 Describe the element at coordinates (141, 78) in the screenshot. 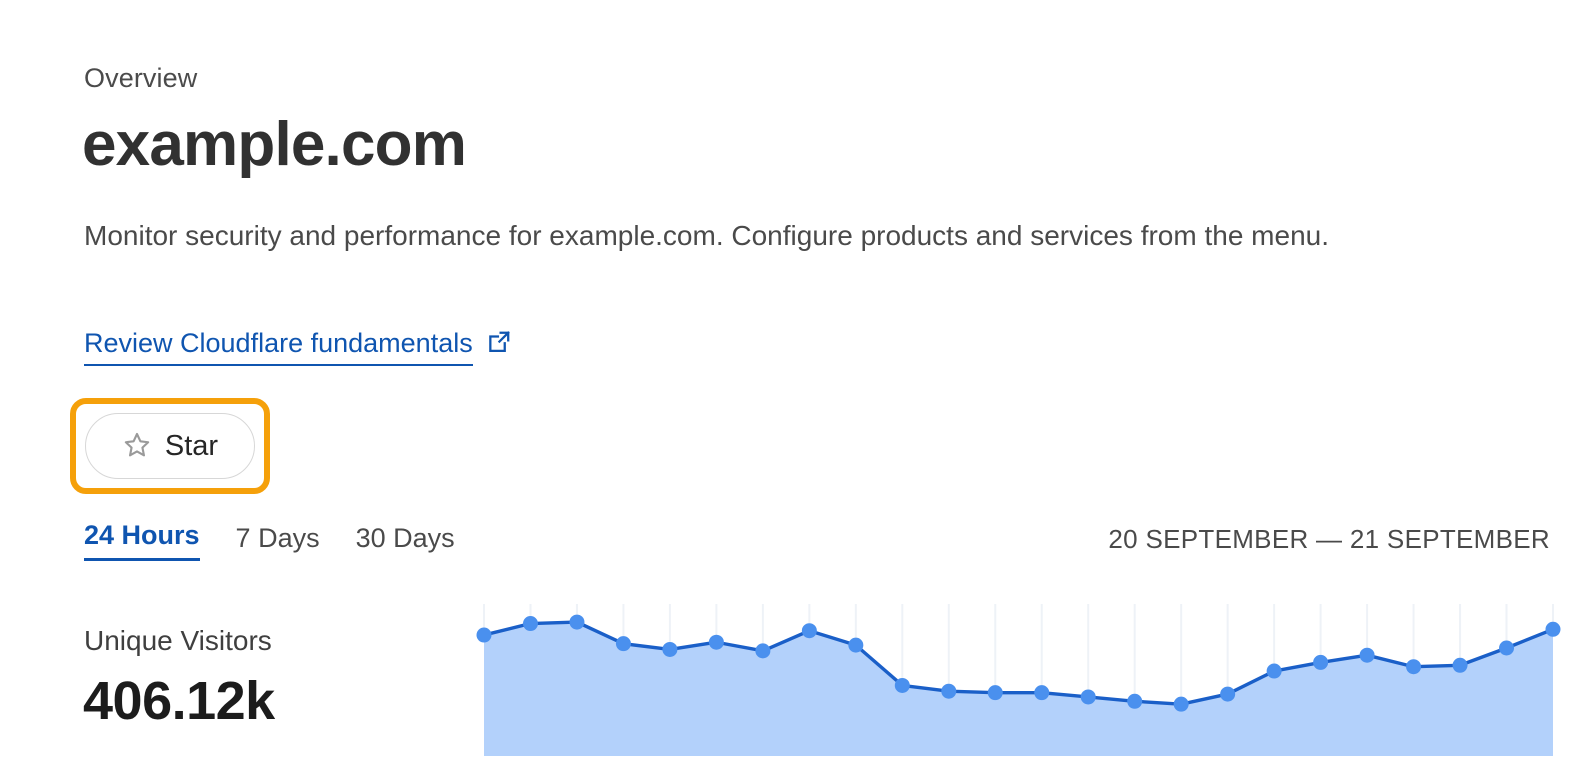

I see `page-eyebrow: Overview` at that location.